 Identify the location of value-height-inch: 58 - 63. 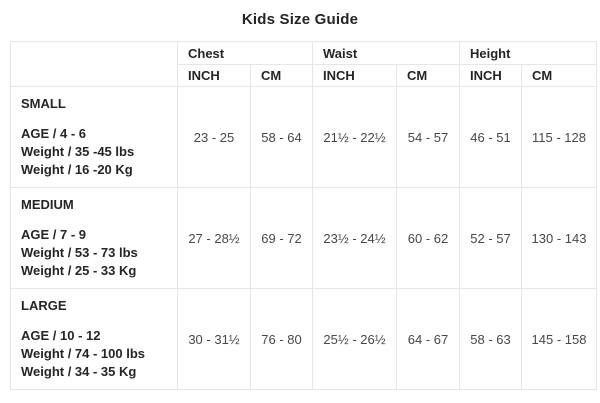
(491, 339).